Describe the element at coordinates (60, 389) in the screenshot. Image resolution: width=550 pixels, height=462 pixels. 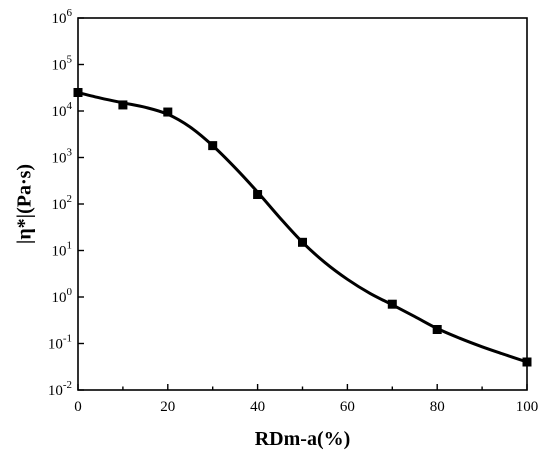
I see `y-tick-label: 10⁻²` at that location.